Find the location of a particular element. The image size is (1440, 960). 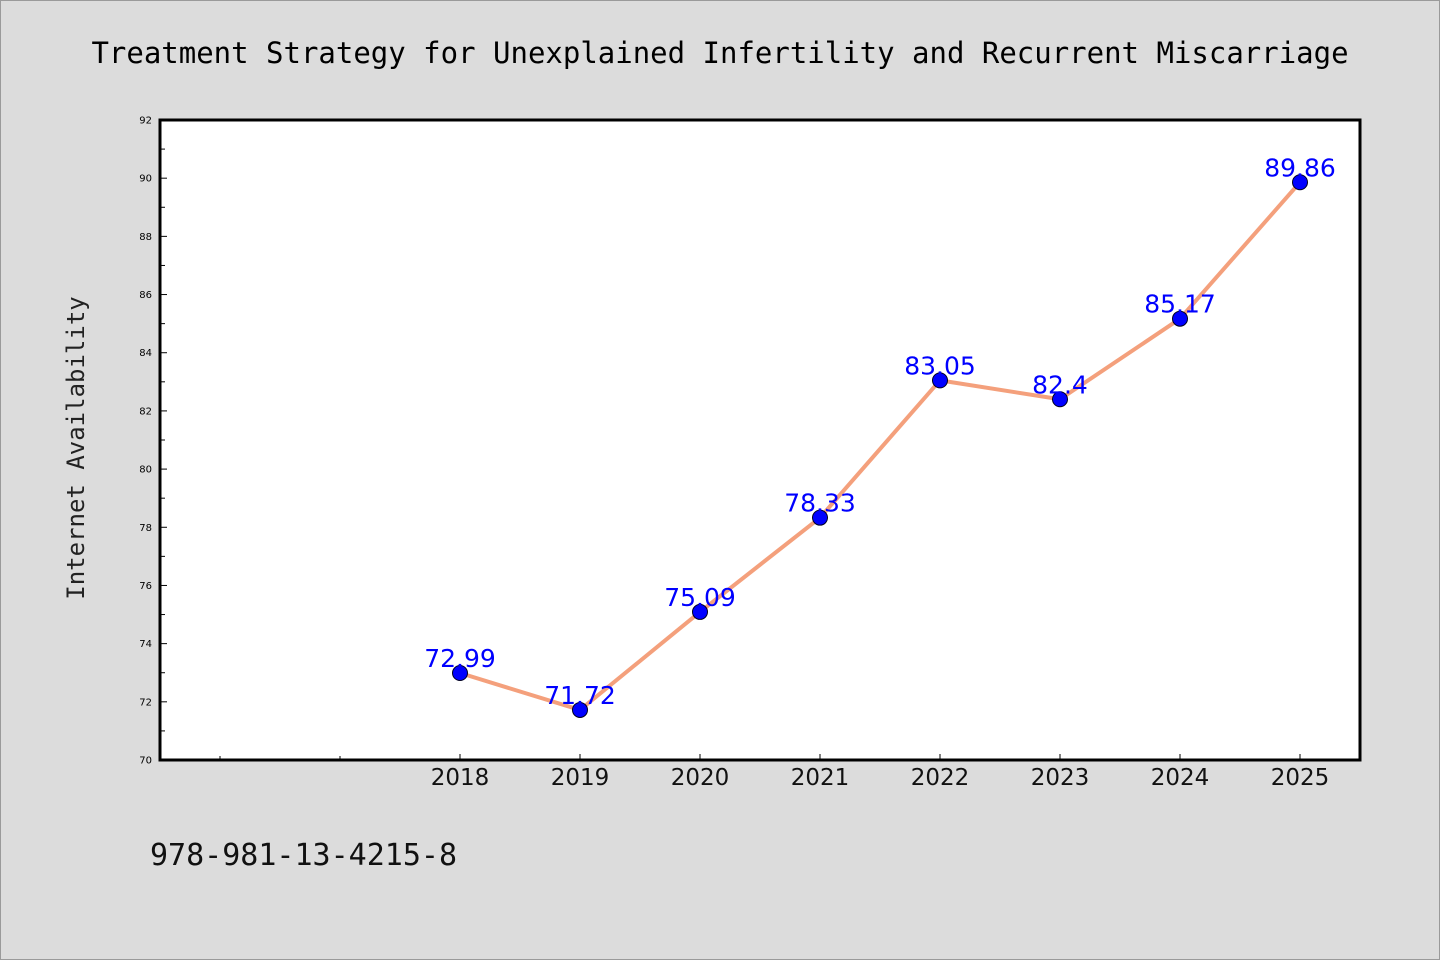

data-label-2022: 83.05 is located at coordinates (940, 365).